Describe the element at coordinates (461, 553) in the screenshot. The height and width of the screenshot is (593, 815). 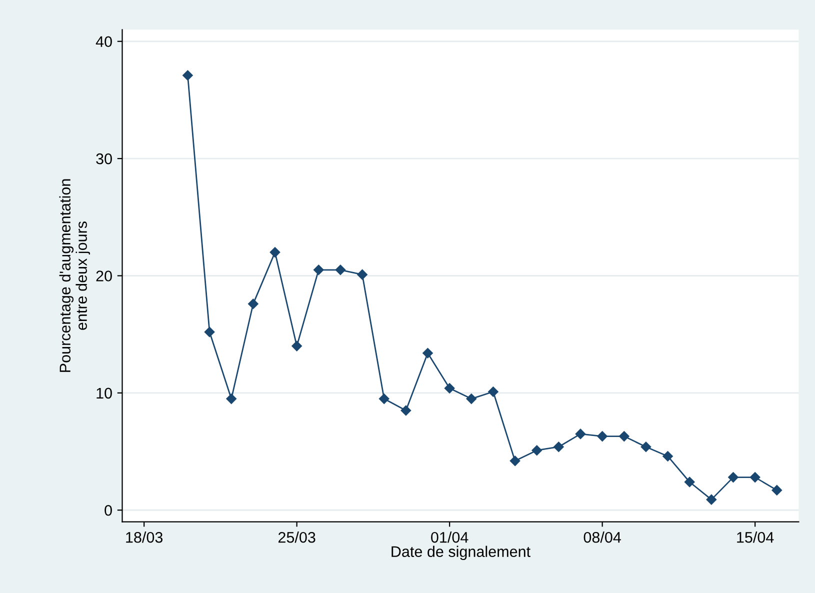
I see `x-axis-title: Date de signalement` at that location.